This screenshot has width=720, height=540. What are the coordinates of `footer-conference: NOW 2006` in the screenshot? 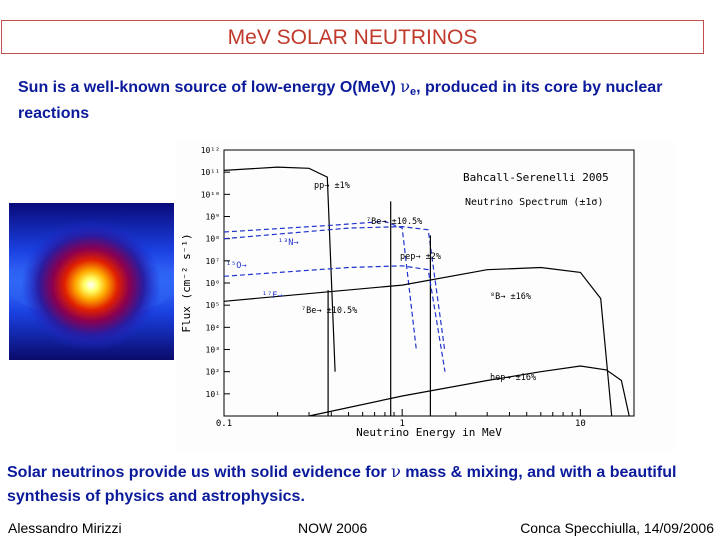 It's located at (333, 528).